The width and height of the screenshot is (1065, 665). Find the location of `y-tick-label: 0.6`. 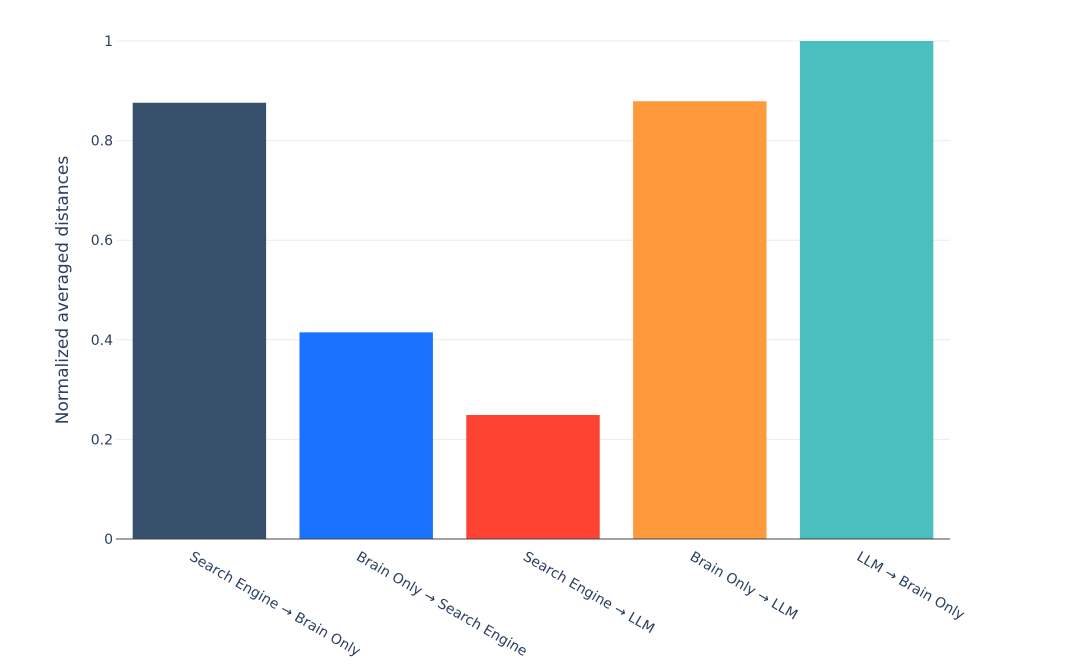

y-tick-label: 0.6 is located at coordinates (102, 241).